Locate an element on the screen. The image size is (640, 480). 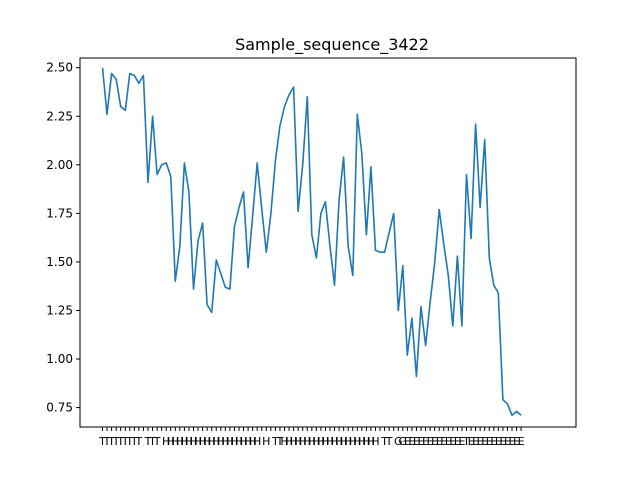
y-tick-label: 1.25 is located at coordinates (59, 310).